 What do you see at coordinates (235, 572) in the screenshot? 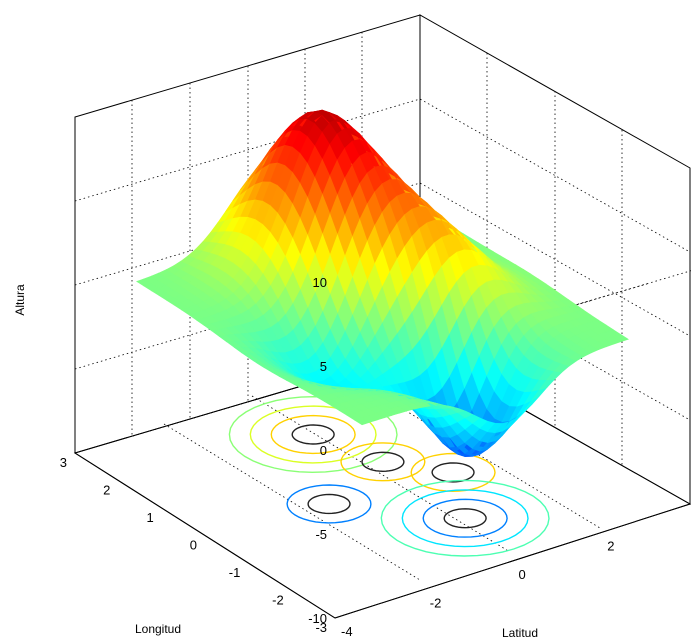
I see `y-tick-label: -1` at bounding box center [235, 572].